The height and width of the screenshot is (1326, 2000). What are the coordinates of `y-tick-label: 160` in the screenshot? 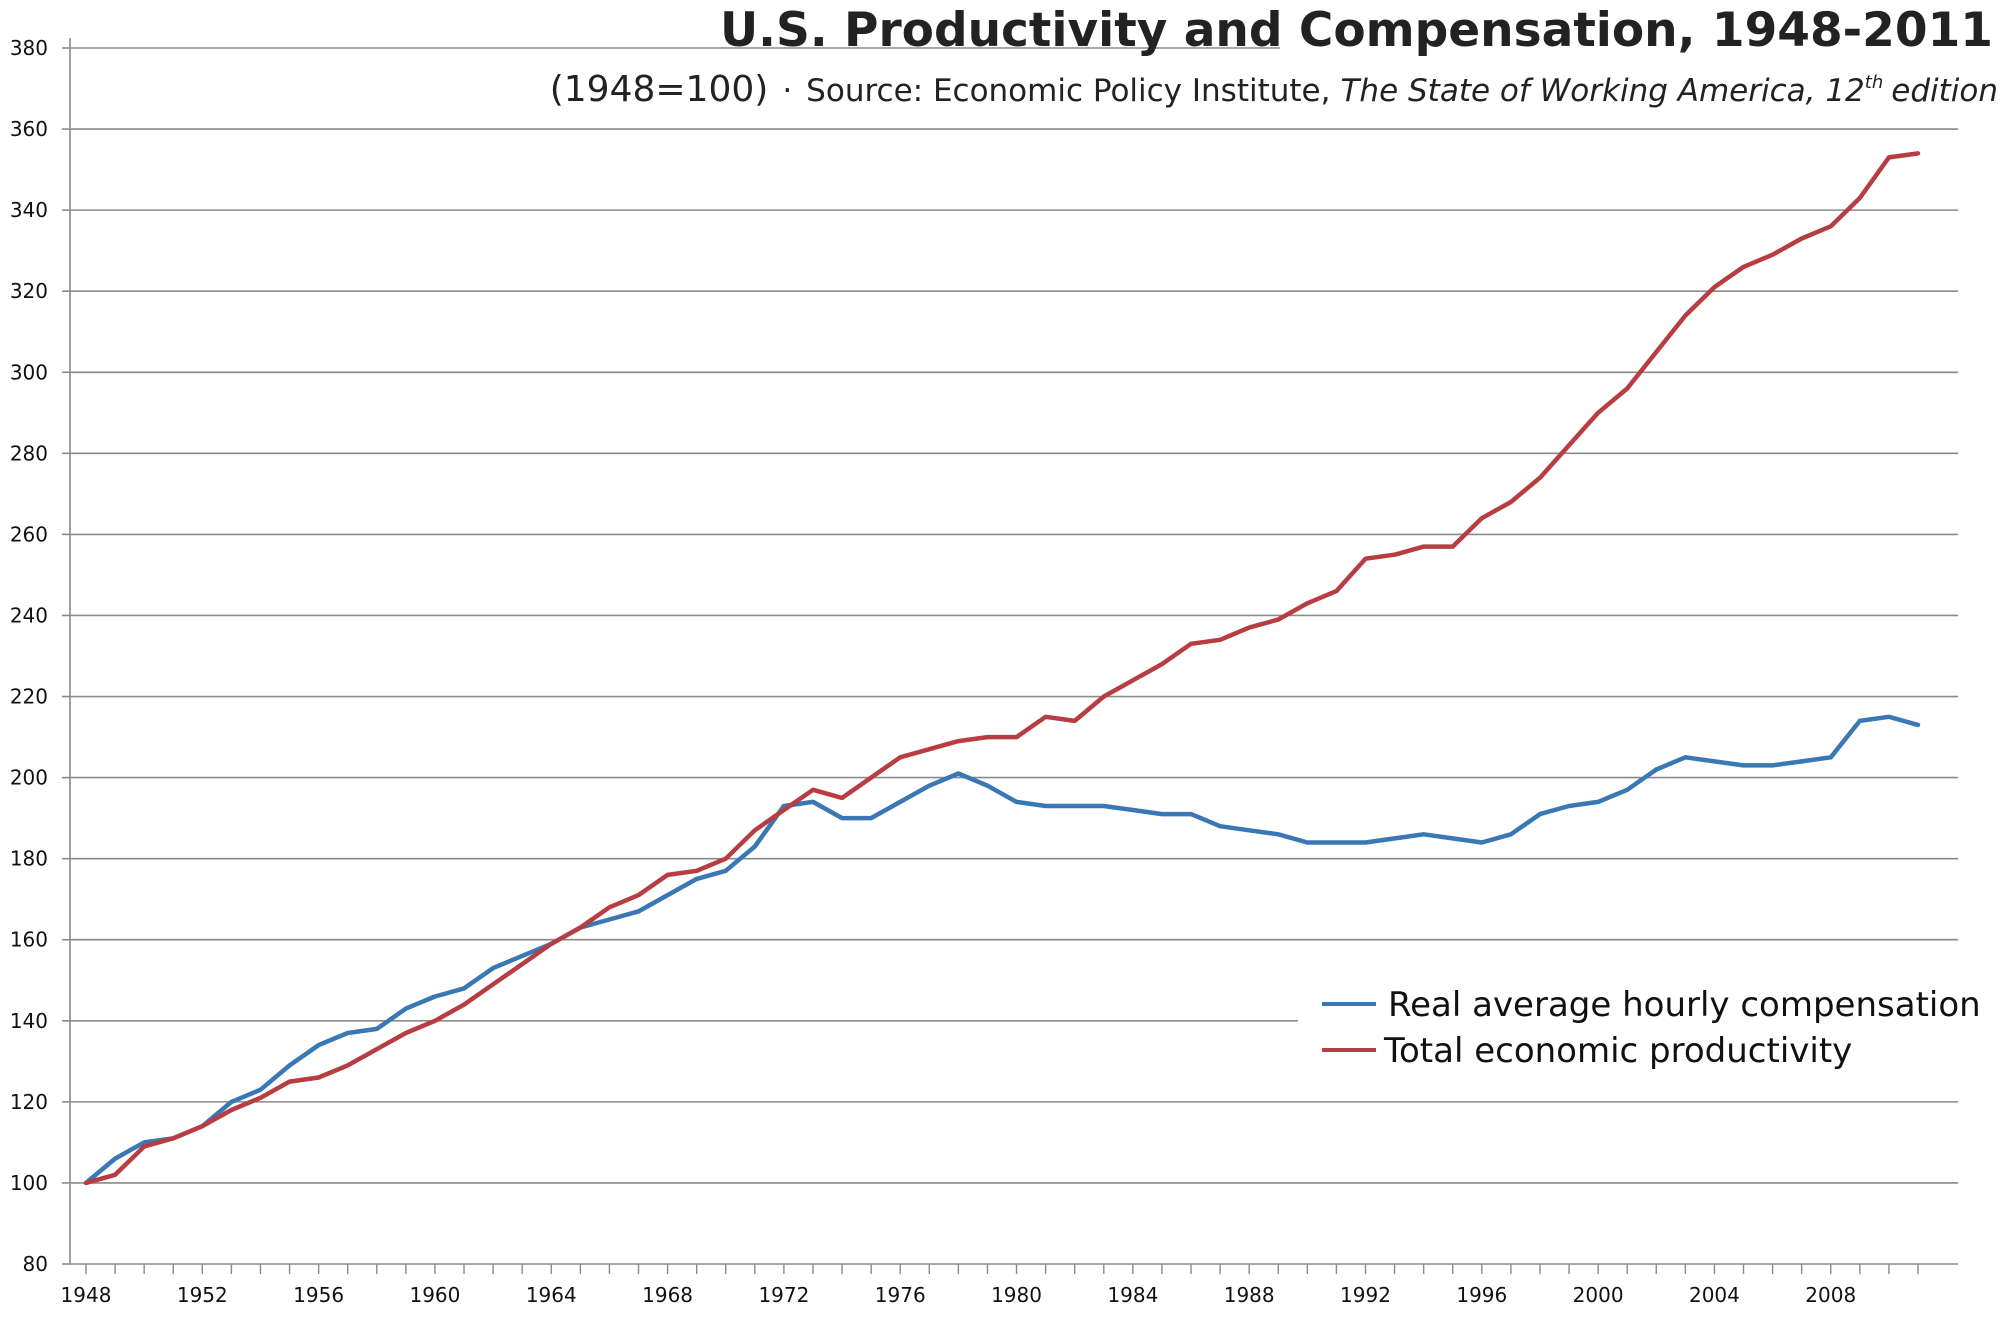 It's located at (29, 940).